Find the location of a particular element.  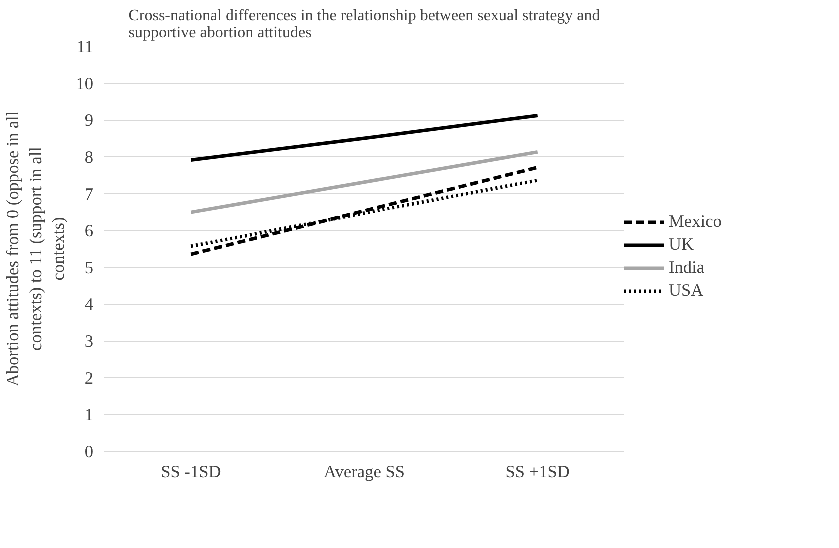

y-tick-label: 8 is located at coordinates (89, 157).